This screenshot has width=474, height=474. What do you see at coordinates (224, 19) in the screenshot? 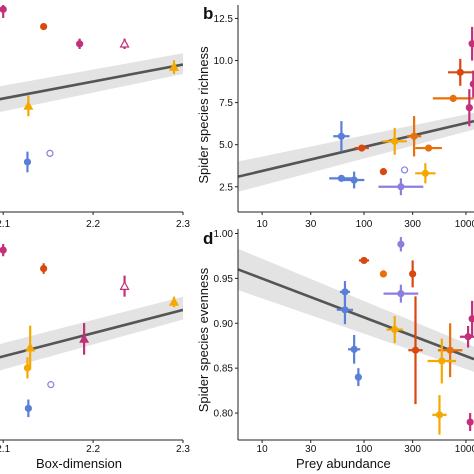
I see `panel-b-y-tick-label: 12.5` at bounding box center [224, 19].